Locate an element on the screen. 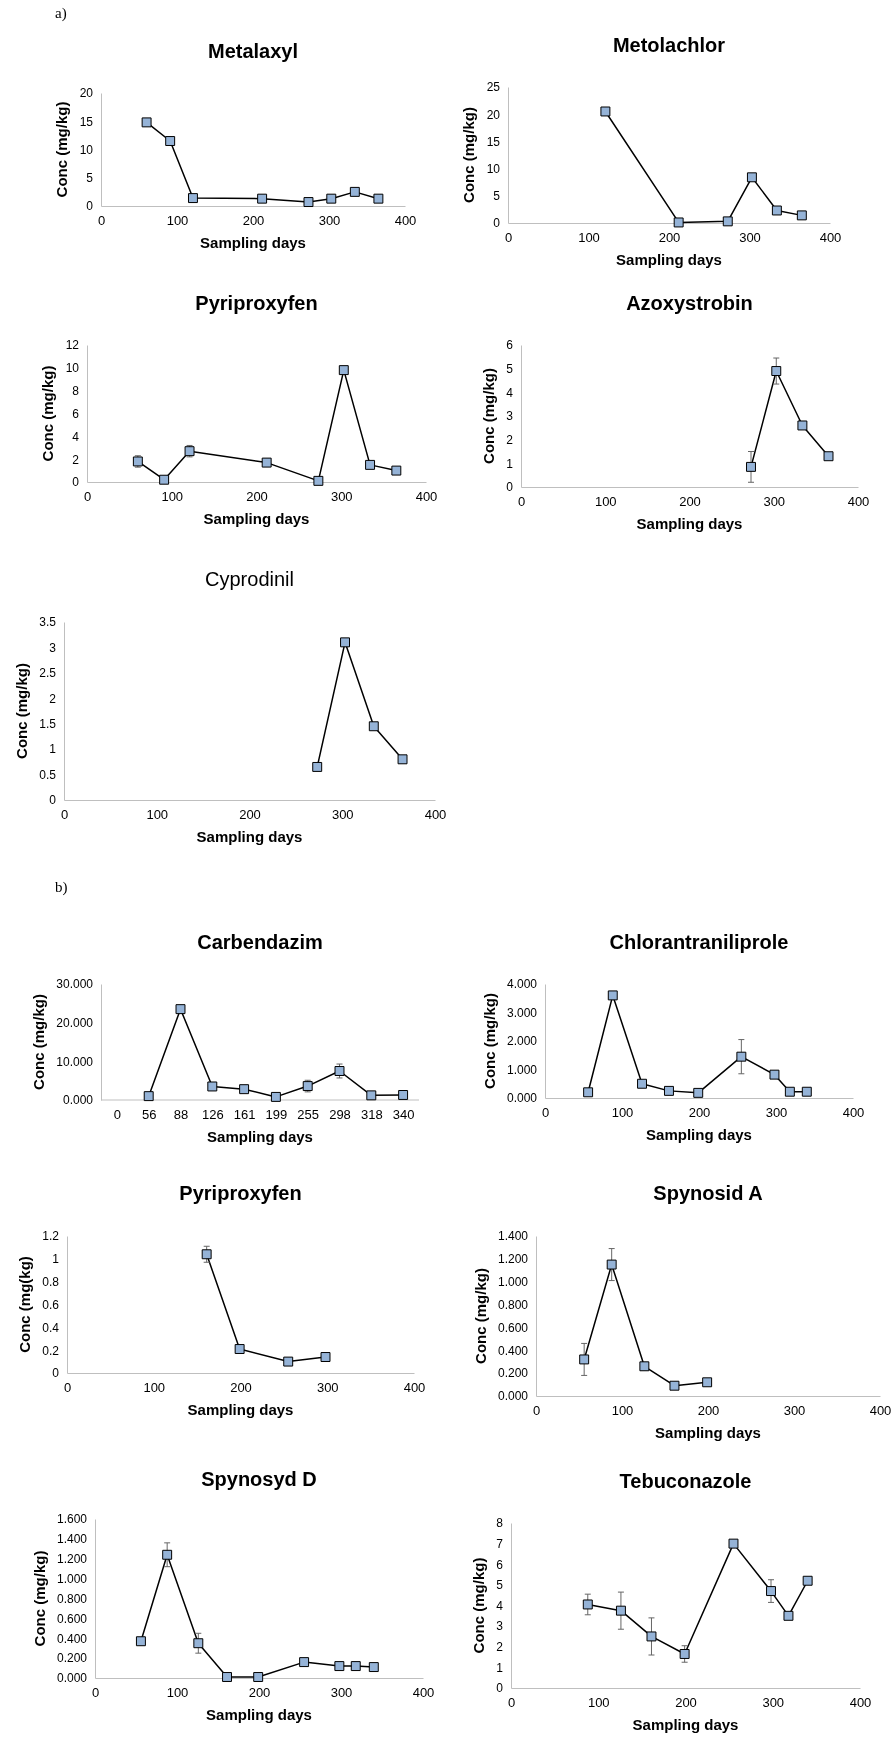 The height and width of the screenshot is (1743, 893). y-tick-label: 4.000 is located at coordinates (522, 984).